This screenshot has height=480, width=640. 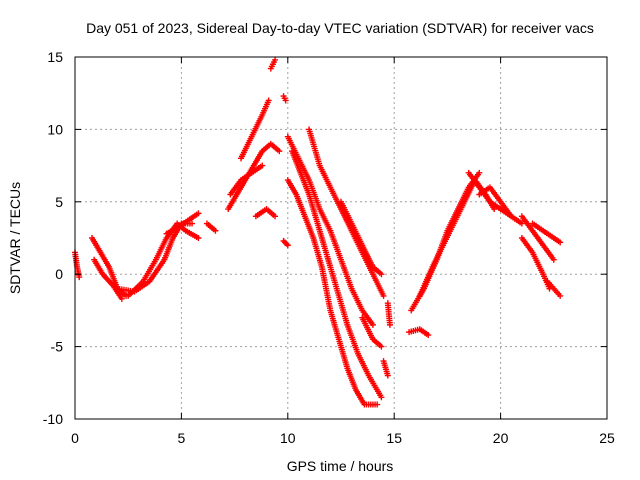 What do you see at coordinates (59, 202) in the screenshot?
I see `y-tick-label: 5` at bounding box center [59, 202].